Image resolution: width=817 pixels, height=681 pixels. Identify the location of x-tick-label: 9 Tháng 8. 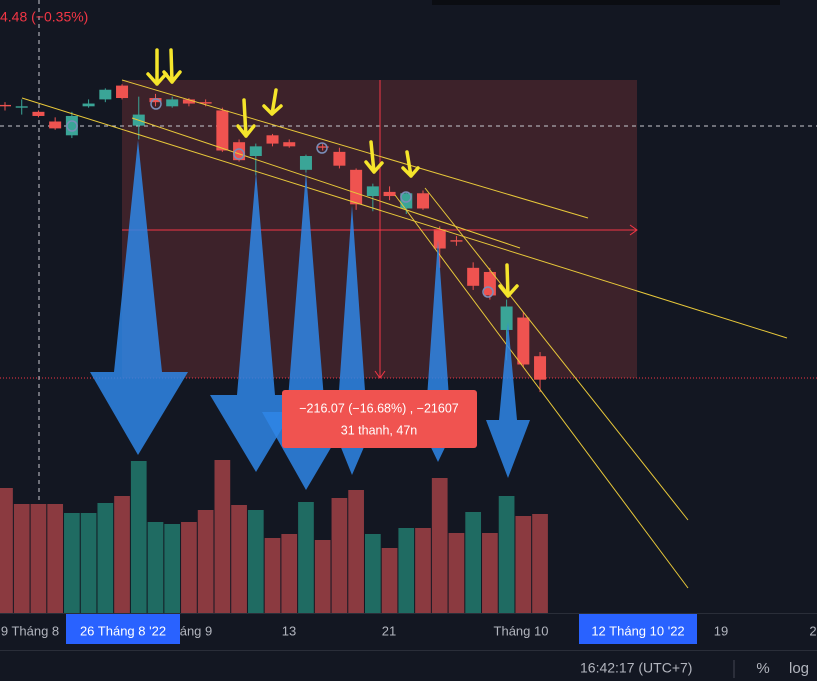
(30, 630).